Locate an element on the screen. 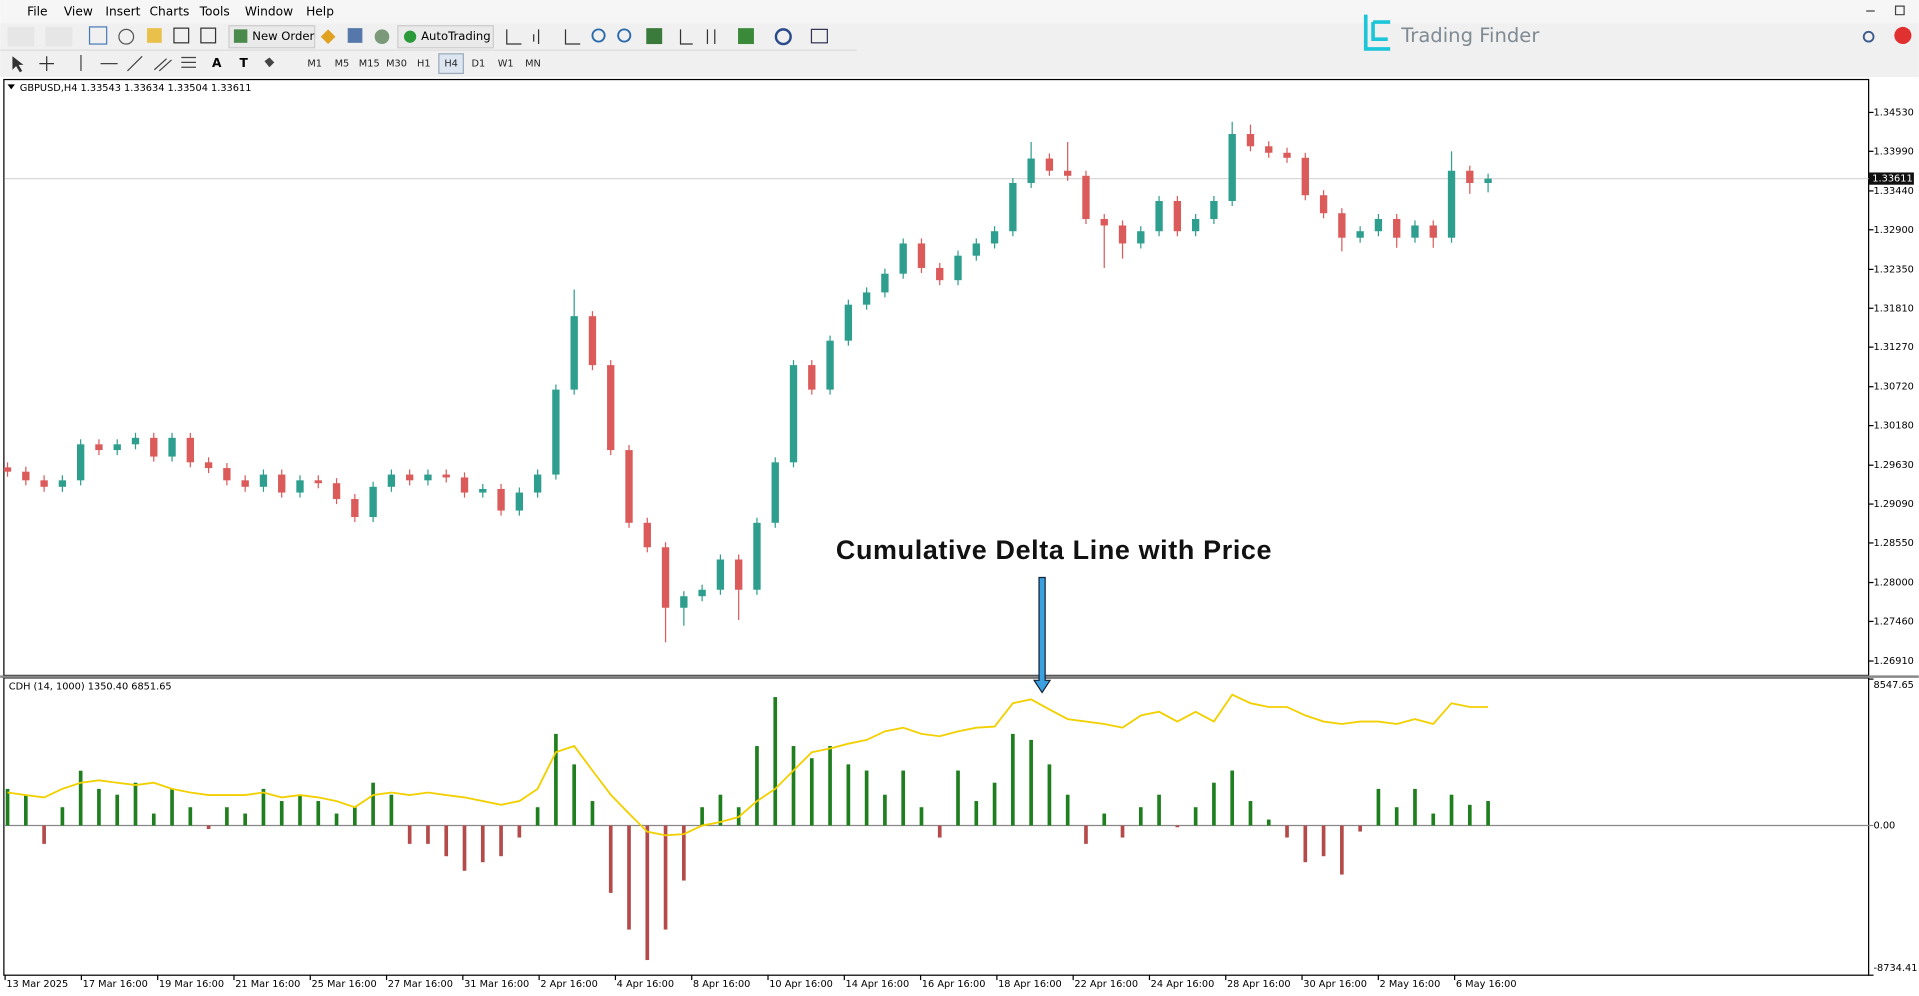 The image size is (1919, 996). tester-button is located at coordinates (208, 35).